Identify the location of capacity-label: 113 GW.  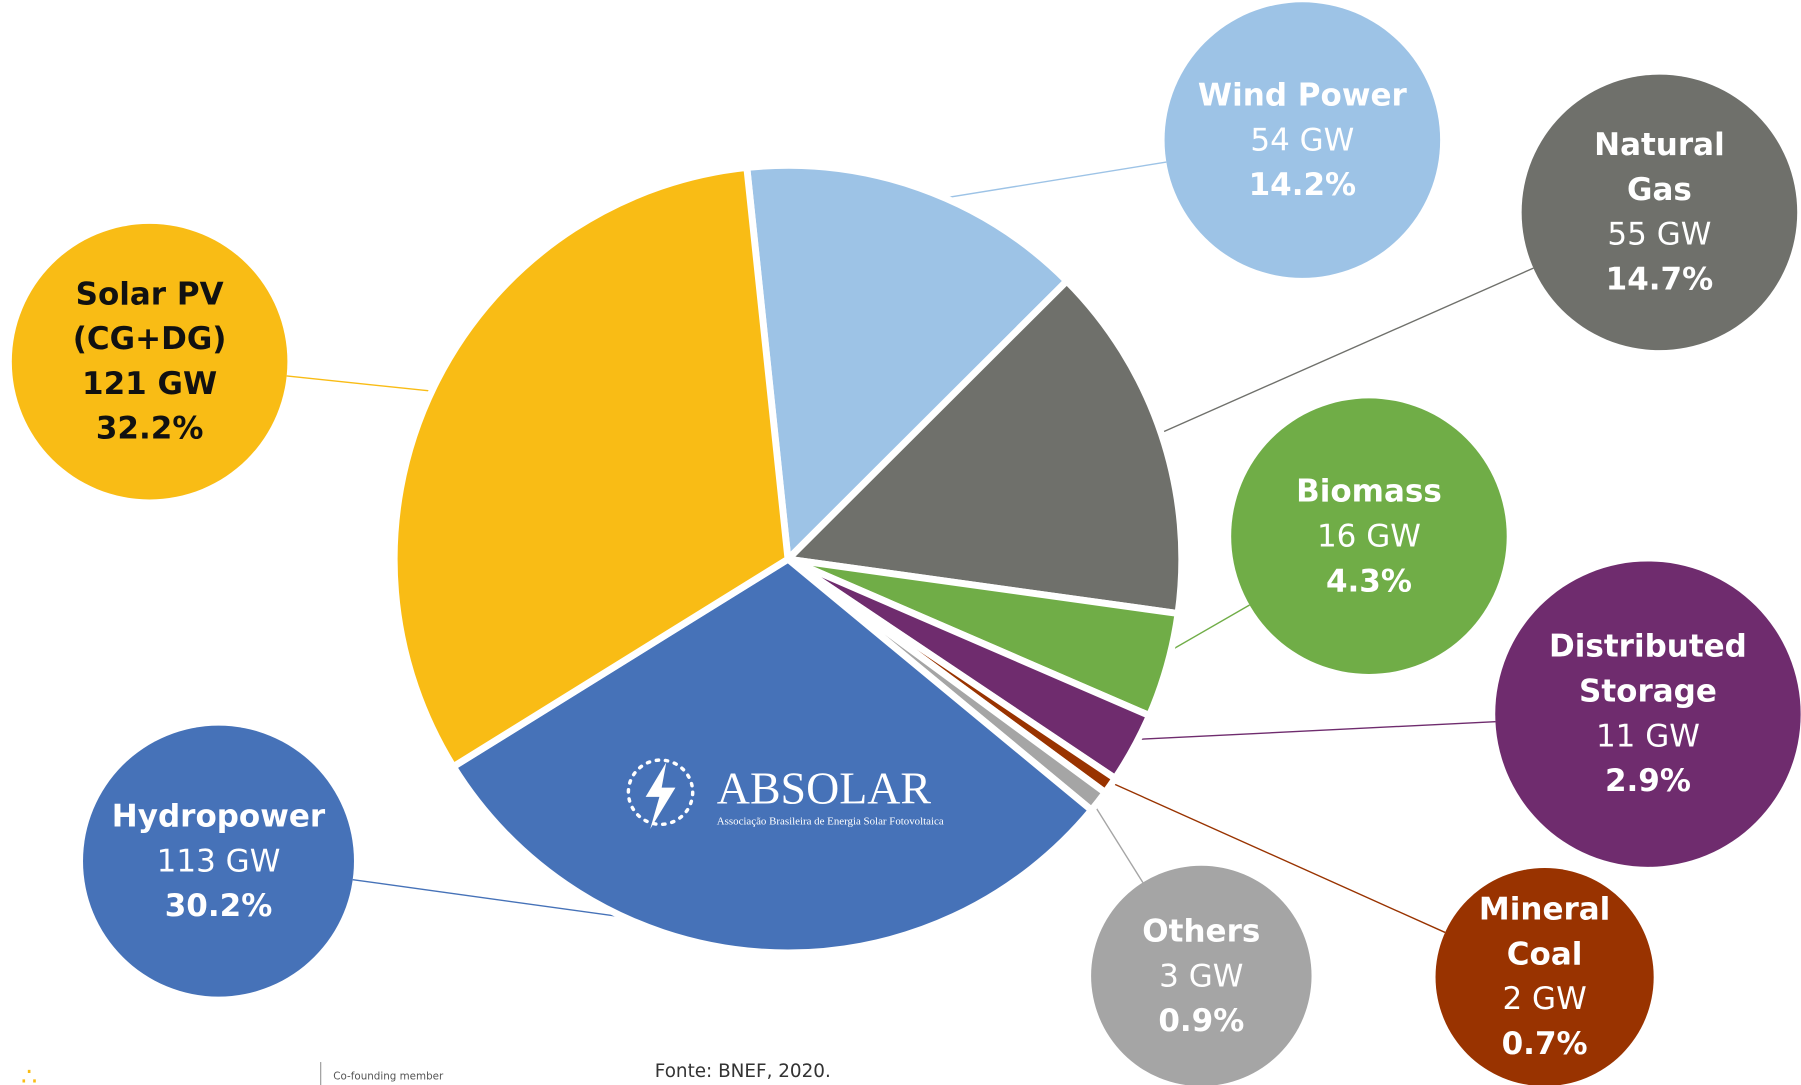
(218, 861).